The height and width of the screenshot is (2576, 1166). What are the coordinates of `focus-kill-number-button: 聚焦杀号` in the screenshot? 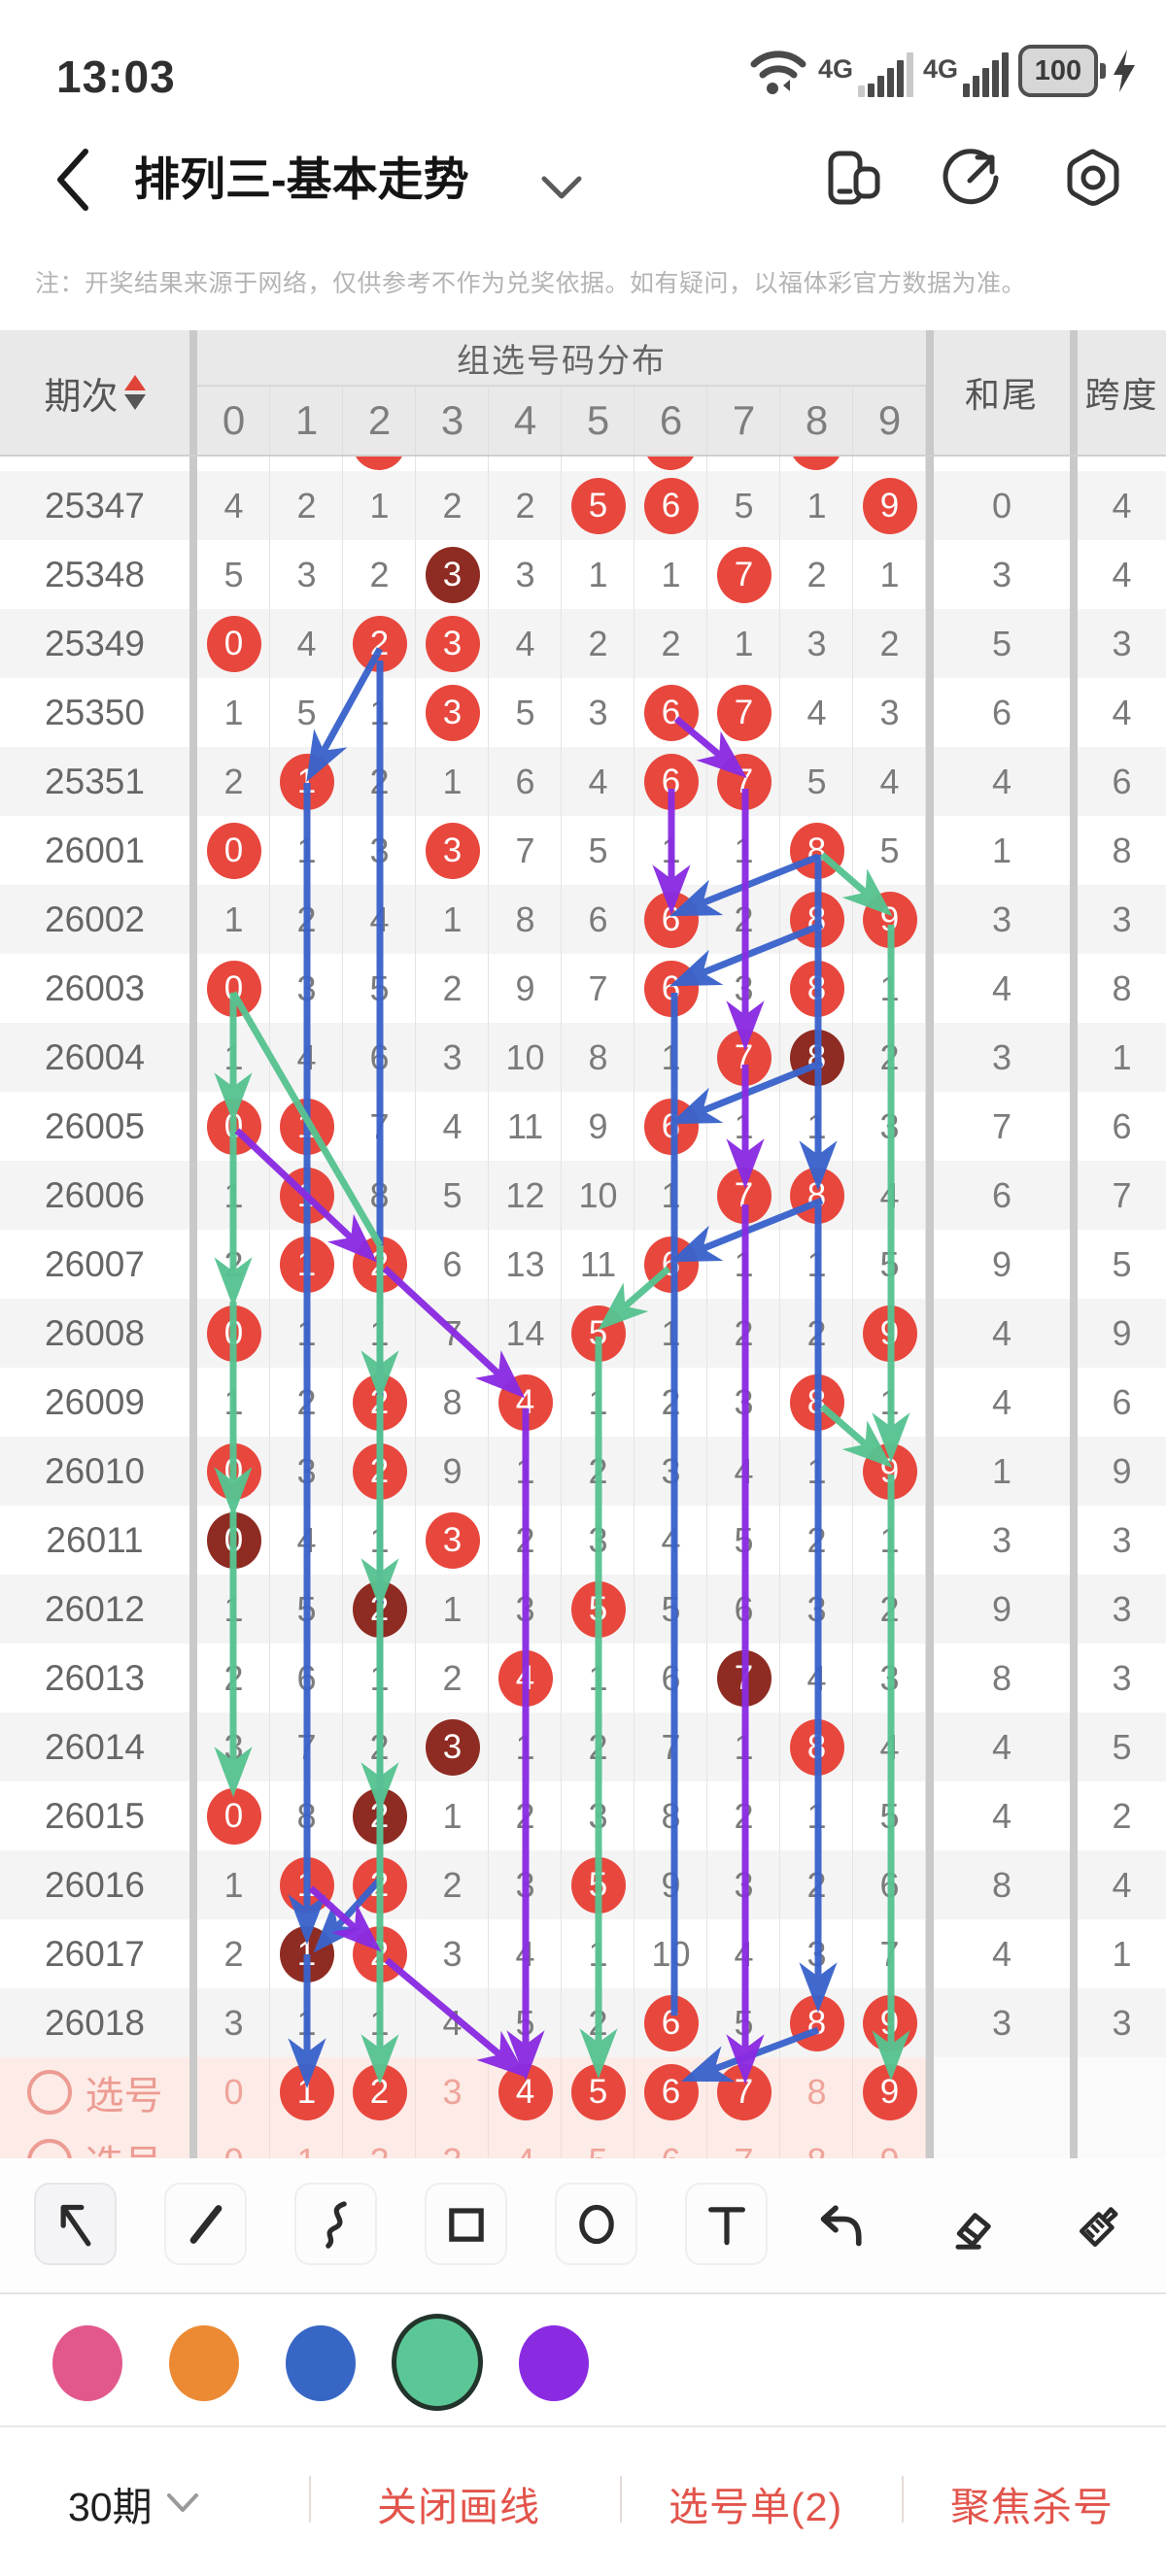 It's located at (1032, 2507).